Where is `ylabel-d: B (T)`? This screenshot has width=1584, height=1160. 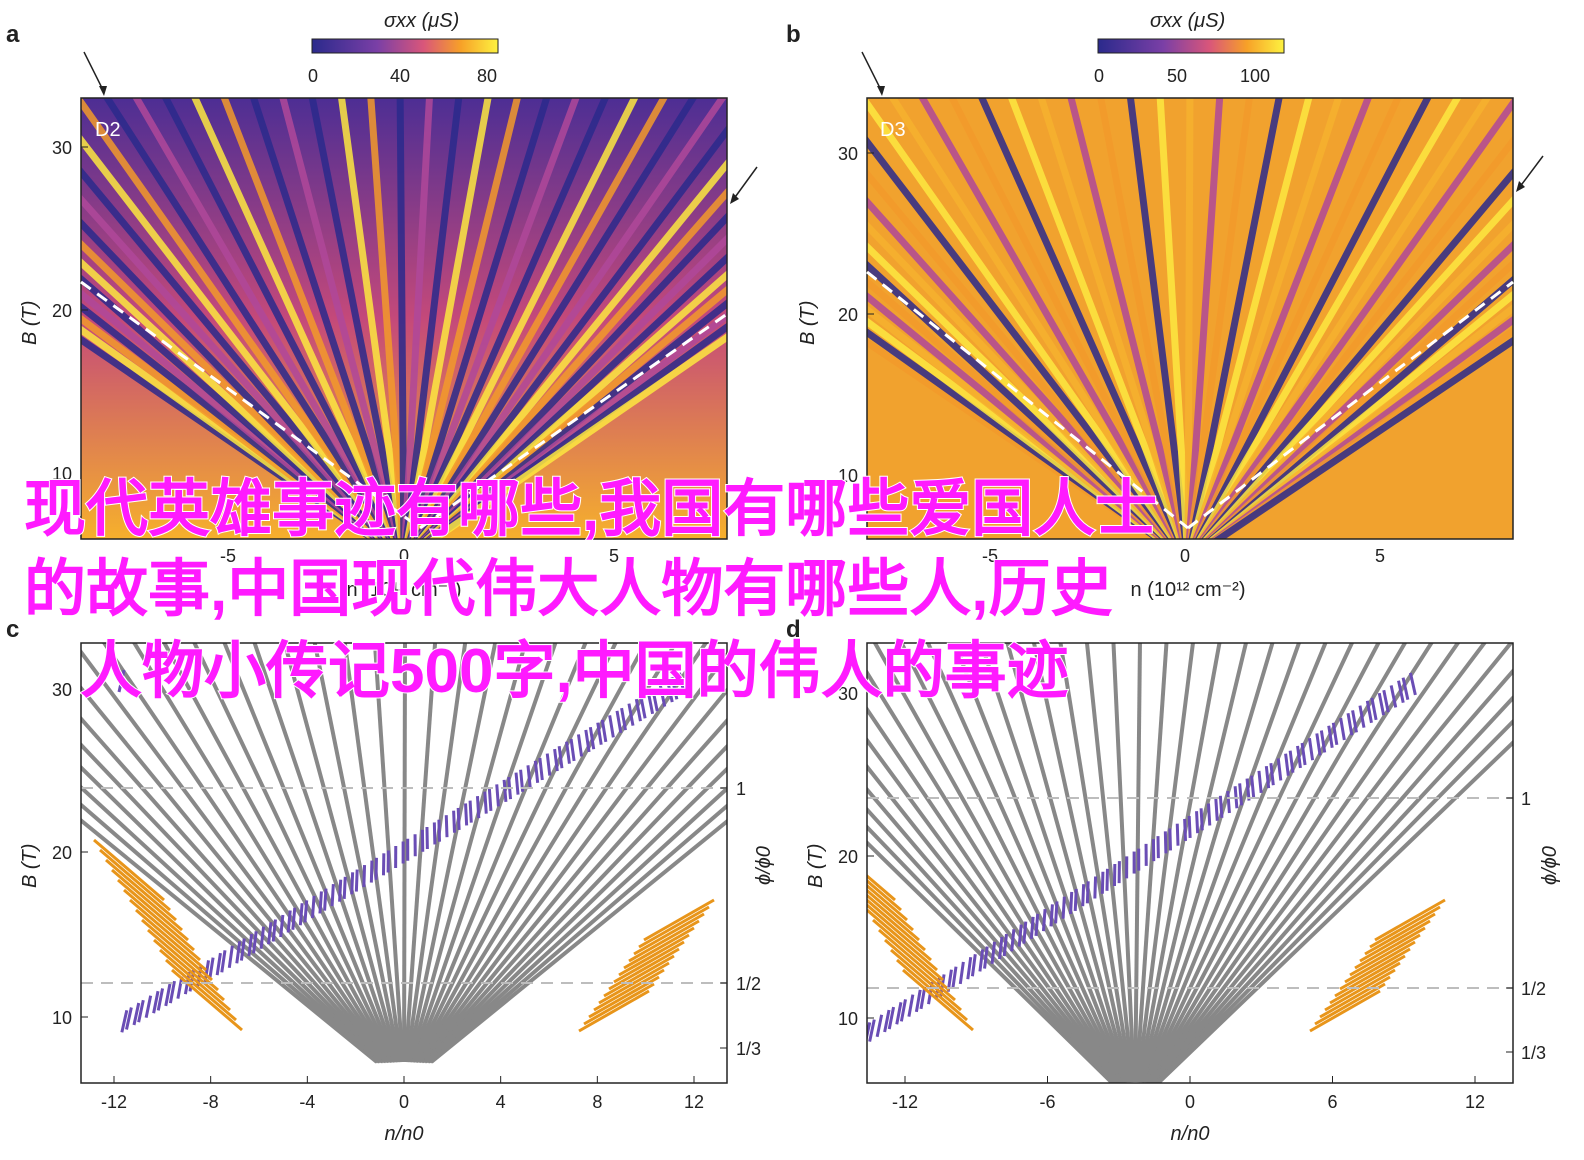
ylabel-d: B (T) is located at coordinates (816, 866).